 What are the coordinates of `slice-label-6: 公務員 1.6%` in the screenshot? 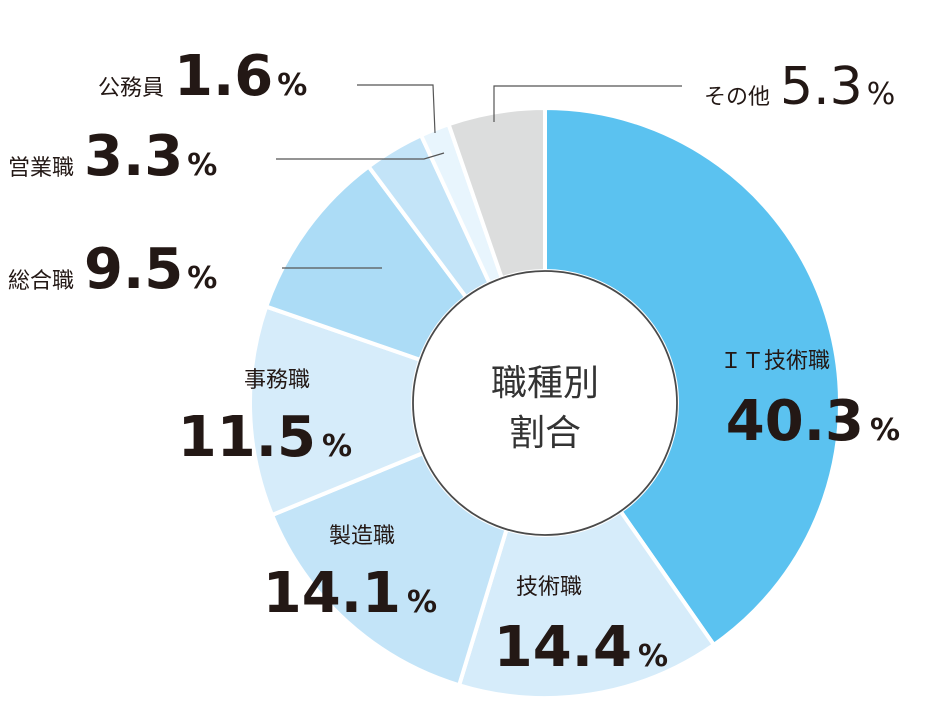 It's located at (202, 76).